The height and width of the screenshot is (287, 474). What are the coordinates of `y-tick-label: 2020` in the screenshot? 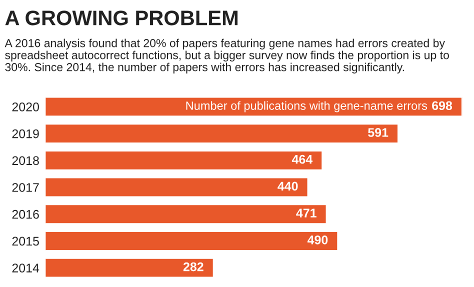 It's located at (25, 107).